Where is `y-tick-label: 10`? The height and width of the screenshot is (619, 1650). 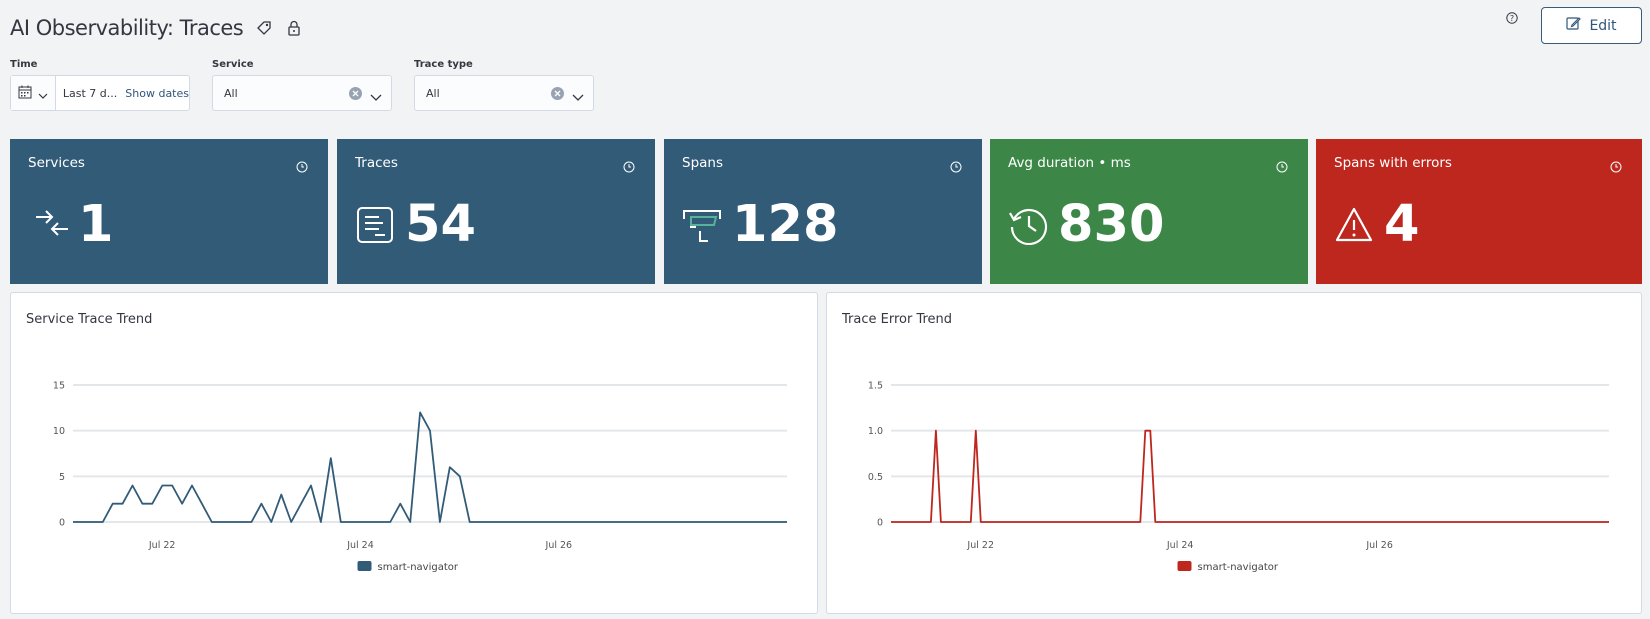 y-tick-label: 10 is located at coordinates (59, 431).